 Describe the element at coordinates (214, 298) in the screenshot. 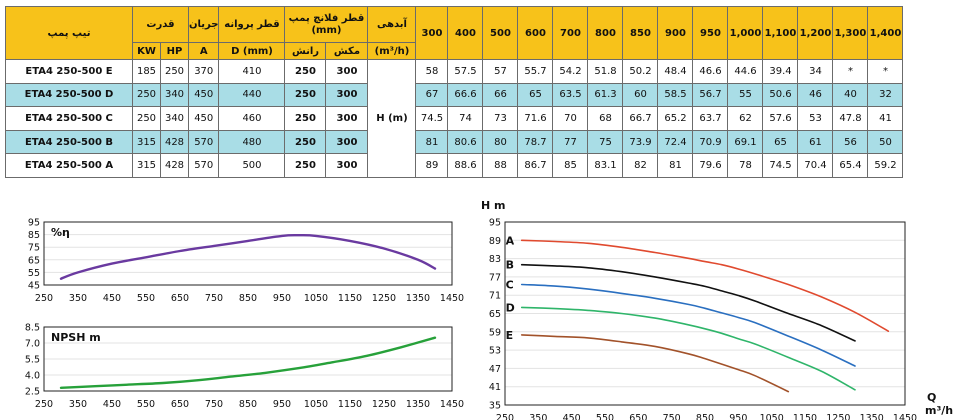

I see `x-tick-label: 750` at that location.